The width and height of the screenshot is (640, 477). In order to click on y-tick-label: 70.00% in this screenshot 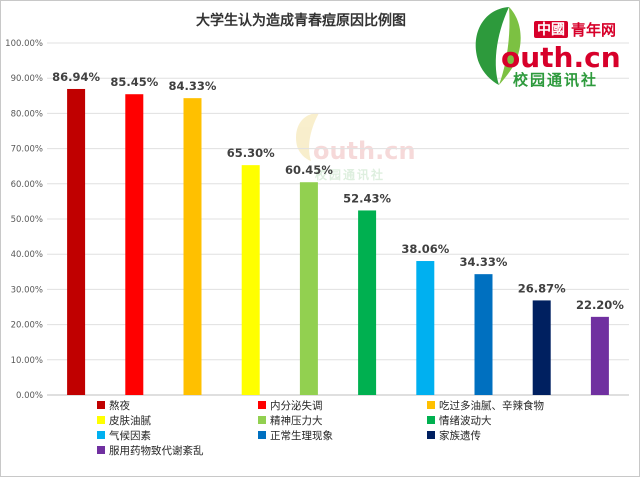, I will do `click(27, 150)`.